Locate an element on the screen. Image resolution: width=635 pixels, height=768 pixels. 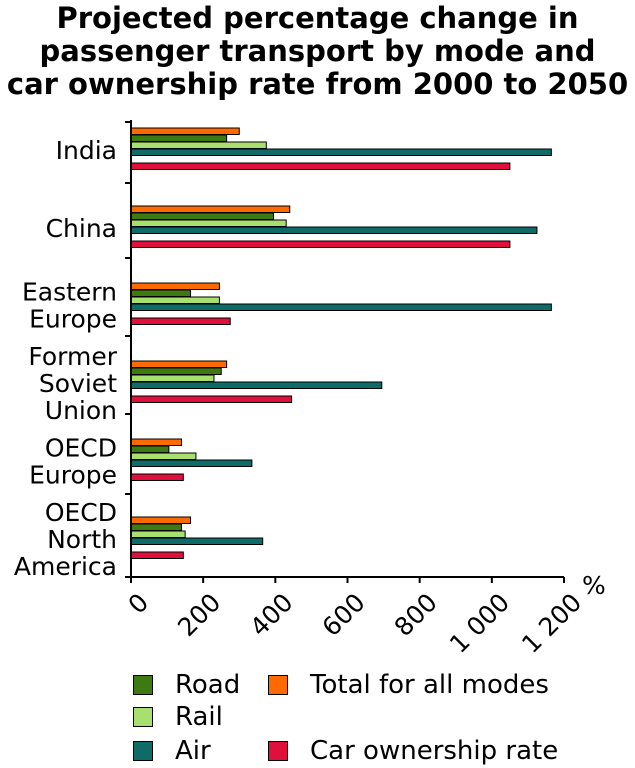
category-label-line: Union is located at coordinates (81, 410).